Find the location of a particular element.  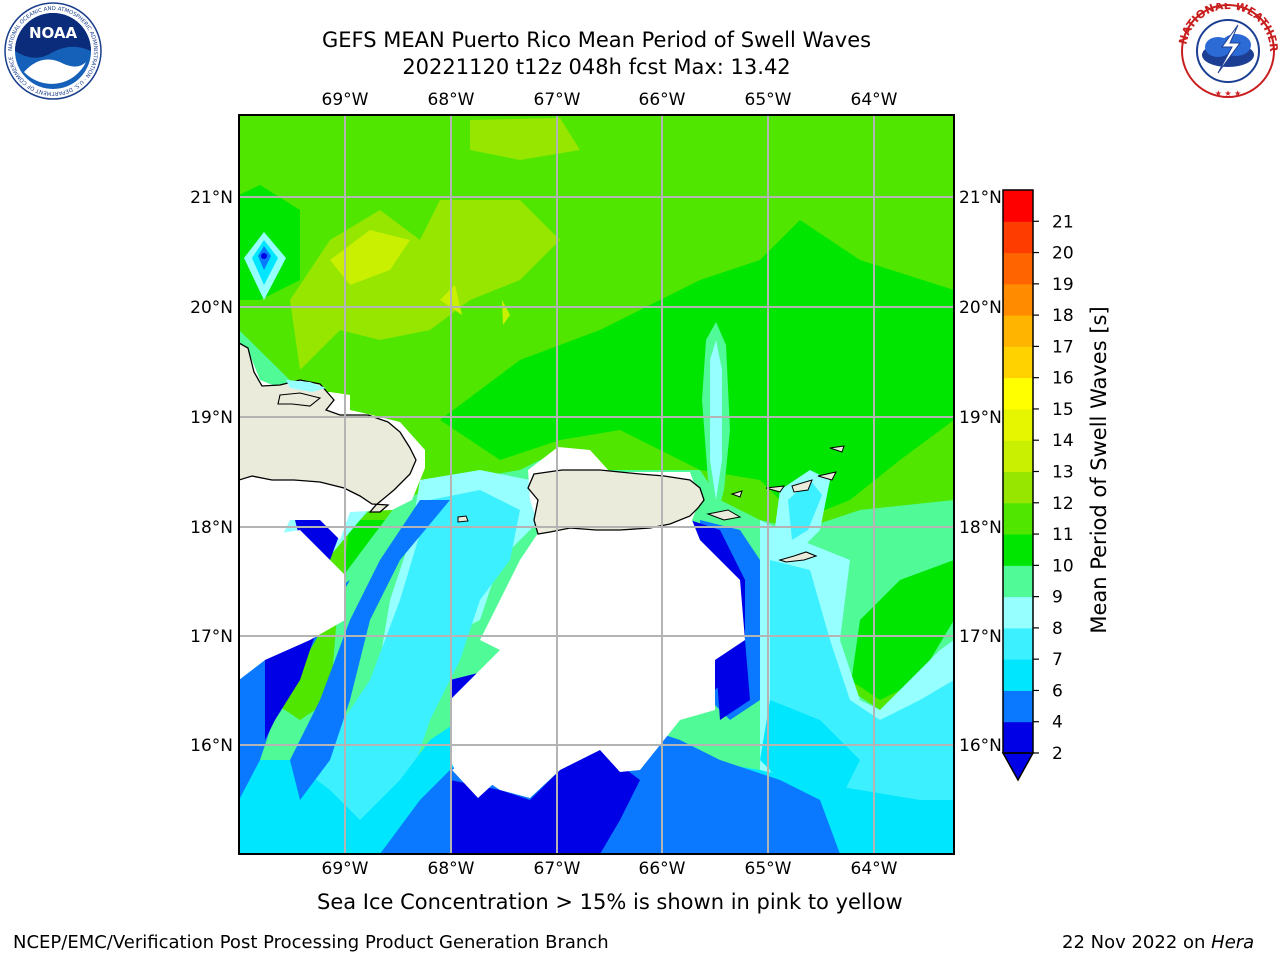

forecast-subtitle: 20221120 t12z 048h fcst Max: 13.42 is located at coordinates (596, 67).